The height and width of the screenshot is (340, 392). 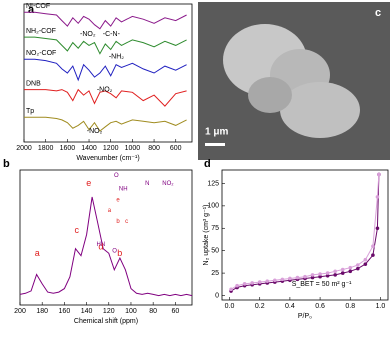 I want to click on y-tick-label: 50, so click(x=215, y=251).